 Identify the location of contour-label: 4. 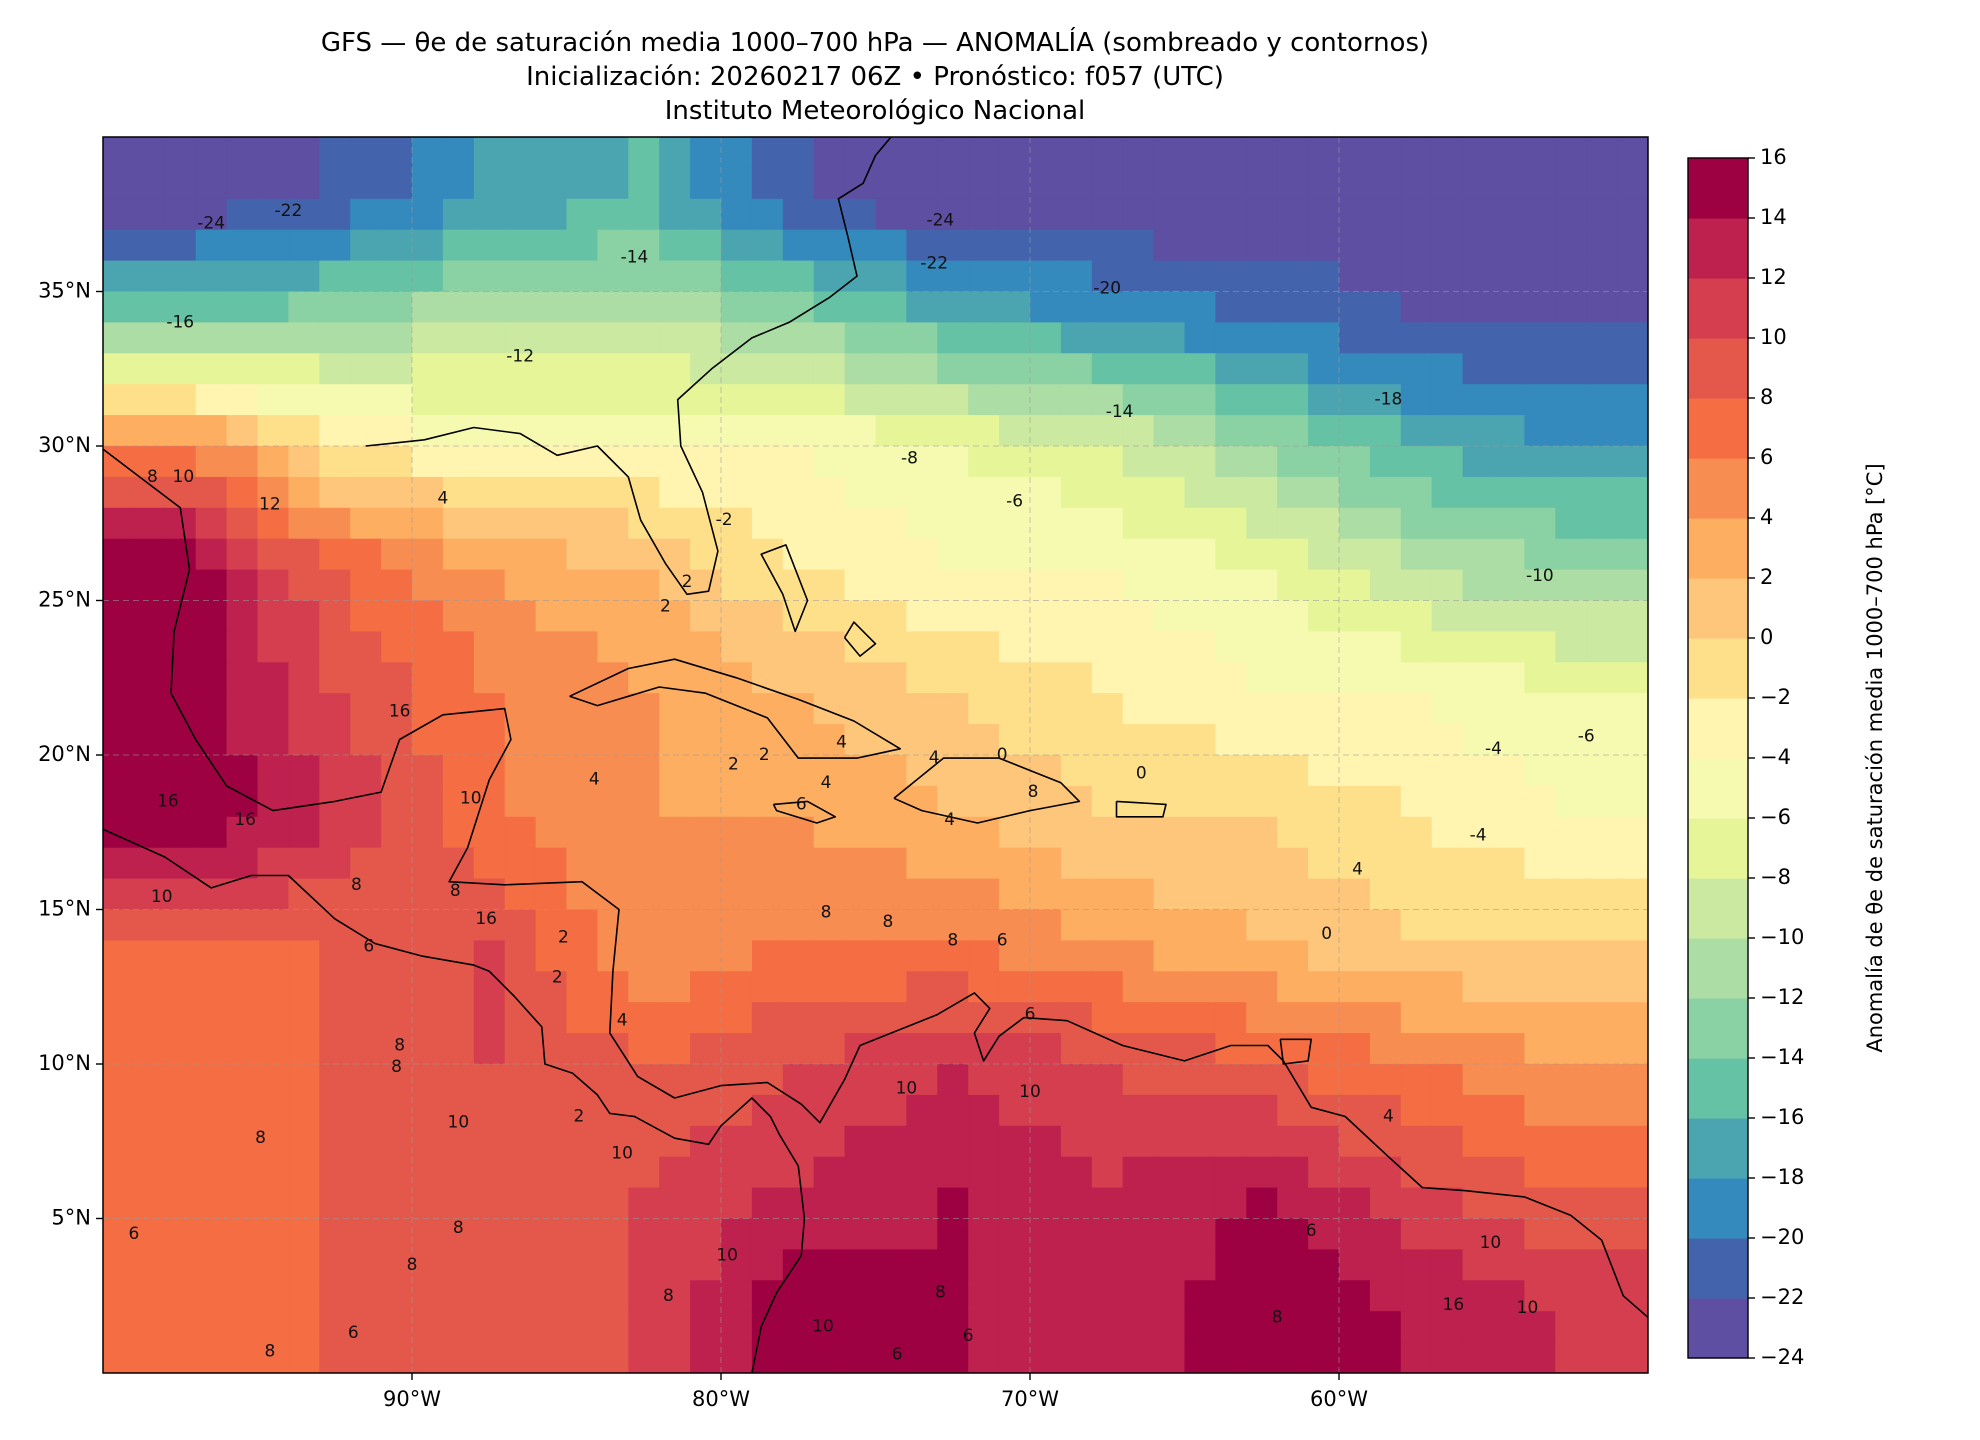
(826, 783).